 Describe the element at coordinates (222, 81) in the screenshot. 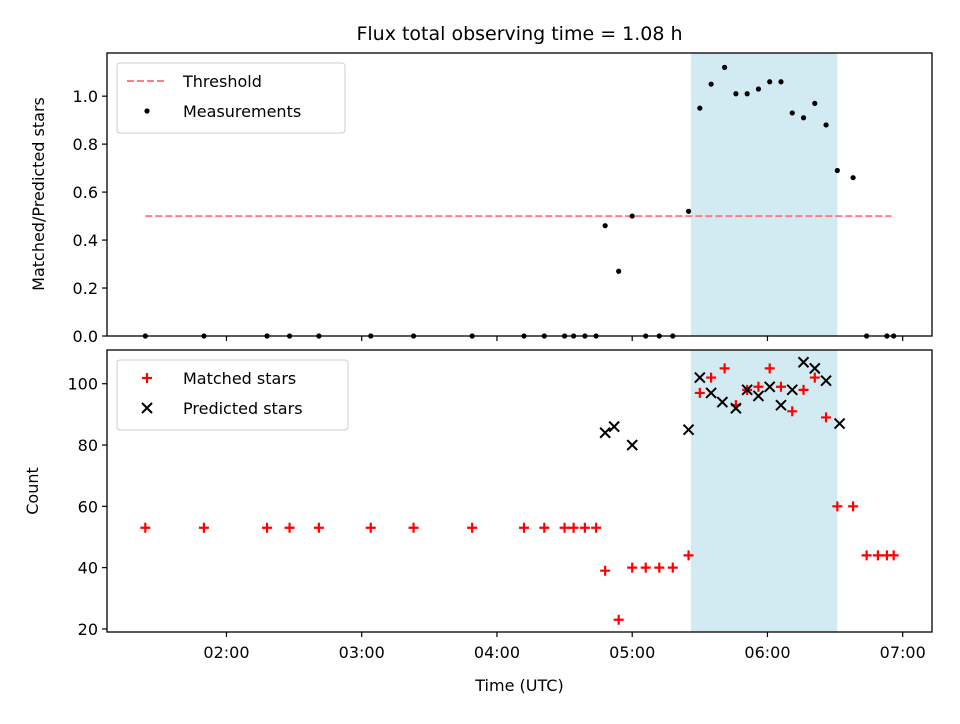

I see `legend-label: Threshold` at that location.